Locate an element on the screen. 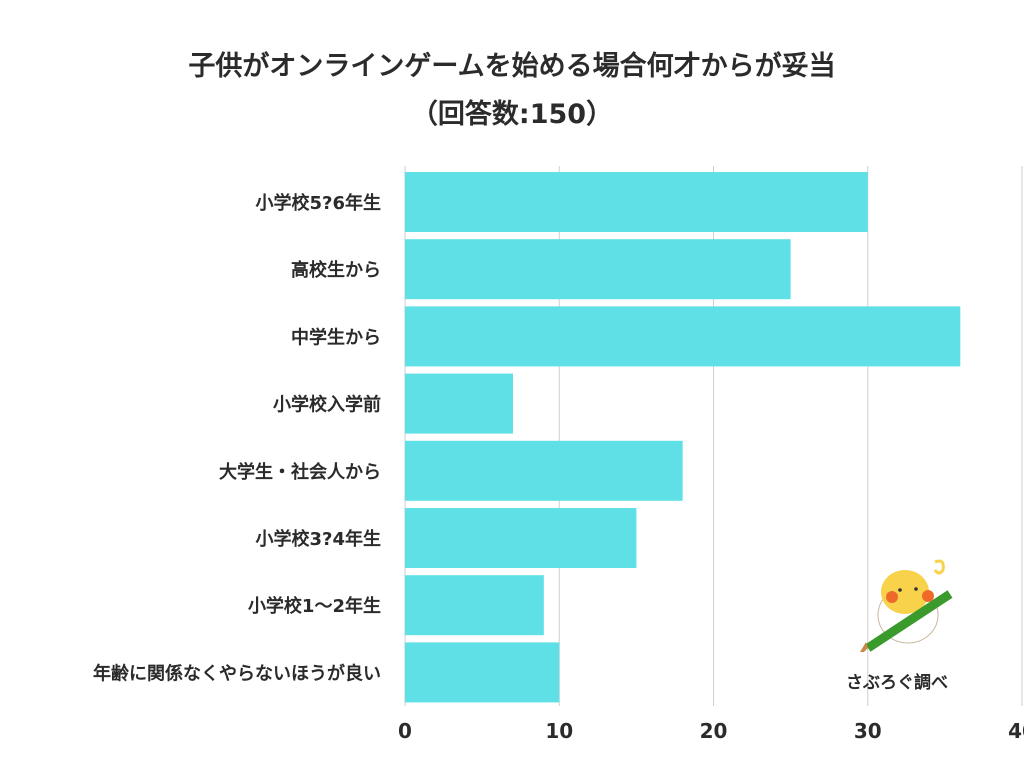 The width and height of the screenshot is (1024, 768). category-label: 高校生から is located at coordinates (336, 270).